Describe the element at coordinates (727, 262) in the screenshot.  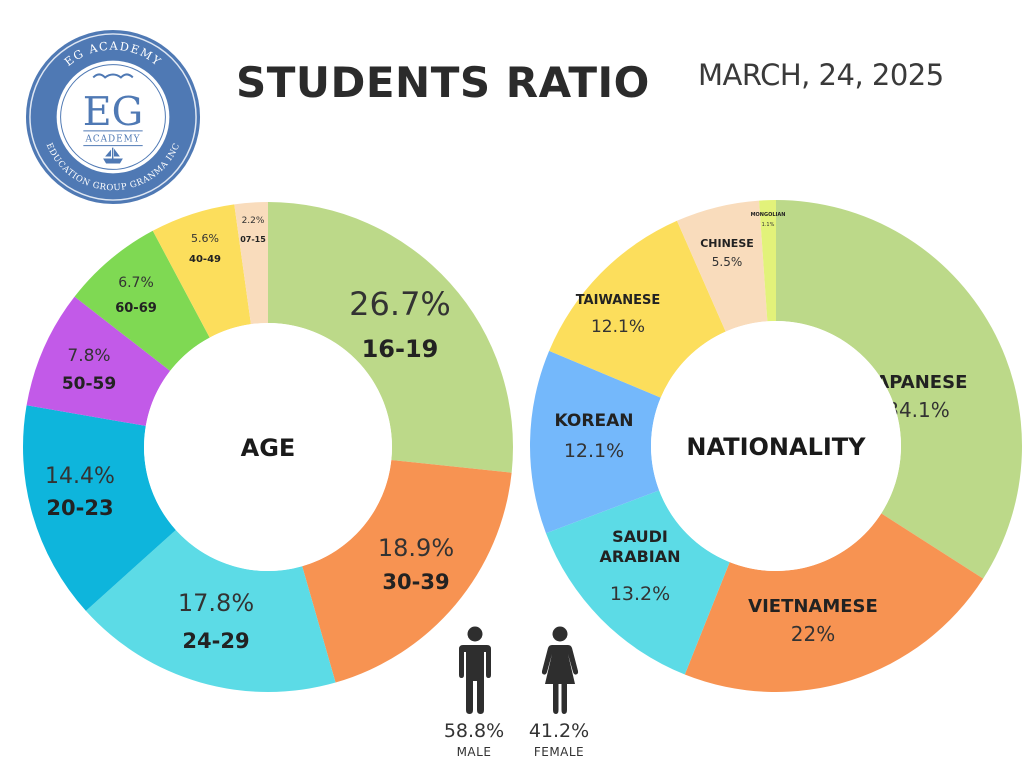
I see `slice-value: 5.5%` at that location.